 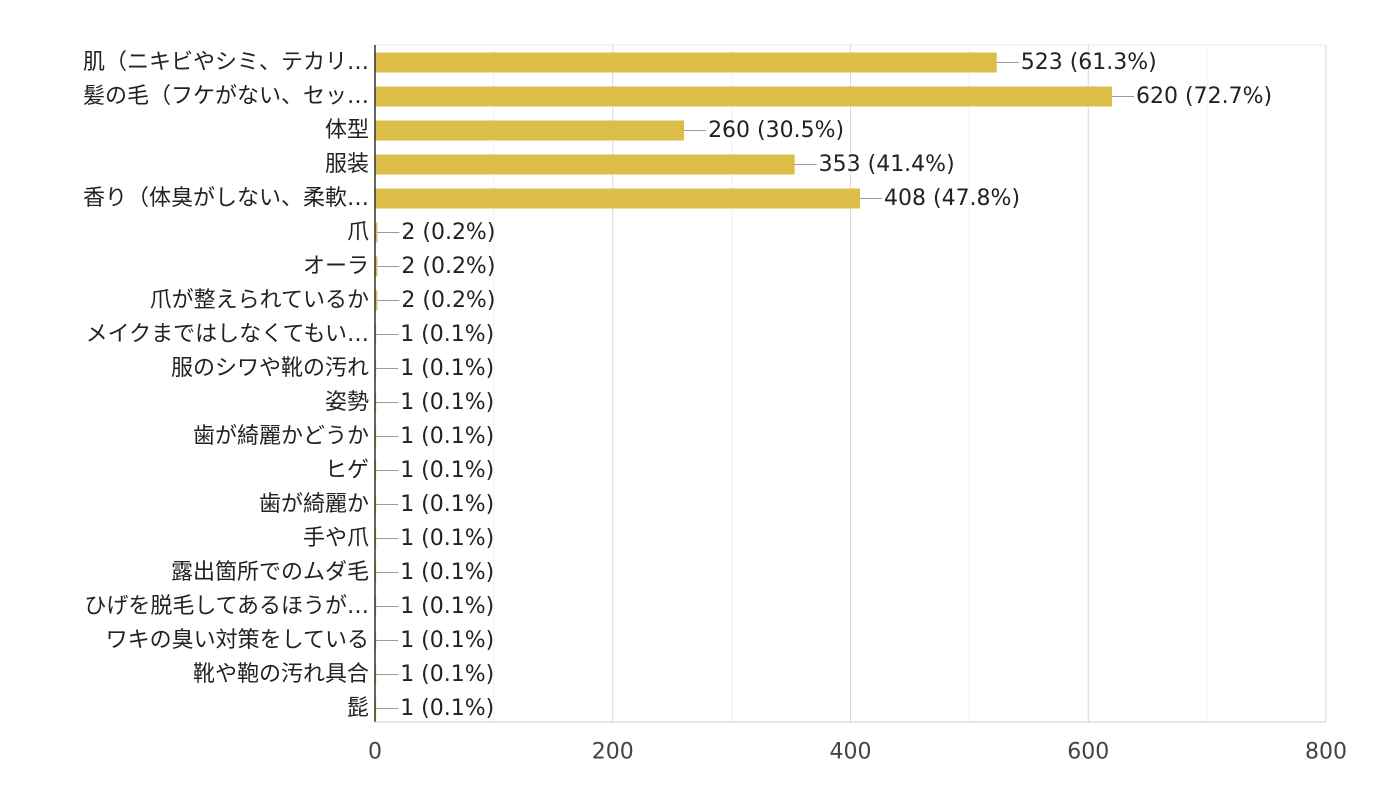 What do you see at coordinates (270, 368) in the screenshot?
I see `category-label: 服のシワや靴の汚れ` at bounding box center [270, 368].